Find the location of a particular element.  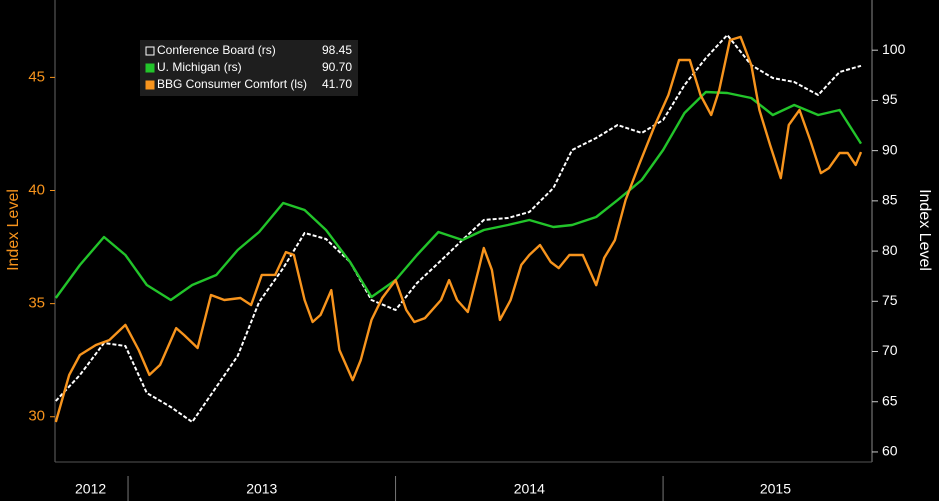

y2-tick-label: 65 is located at coordinates (890, 400).